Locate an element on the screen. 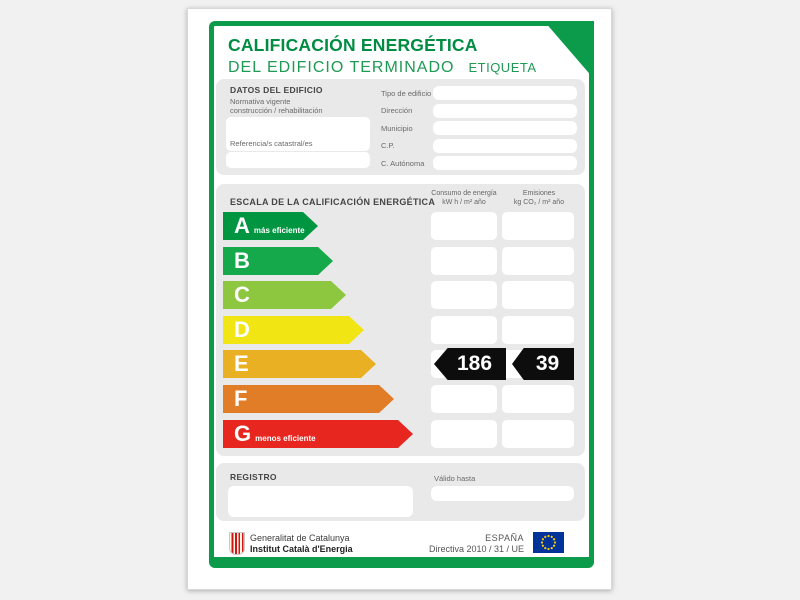 The height and width of the screenshot is (600, 800). autonoma-input is located at coordinates (505, 163).